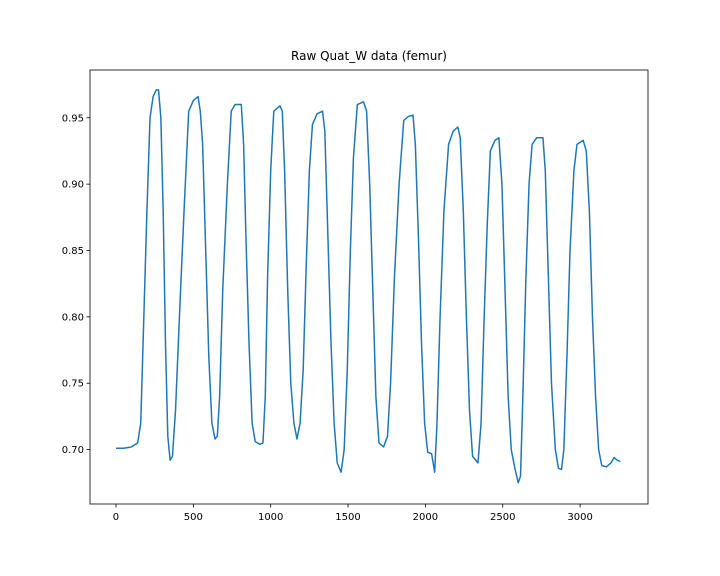  Describe the element at coordinates (270, 517) in the screenshot. I see `x-tick-label: 1000` at that location.